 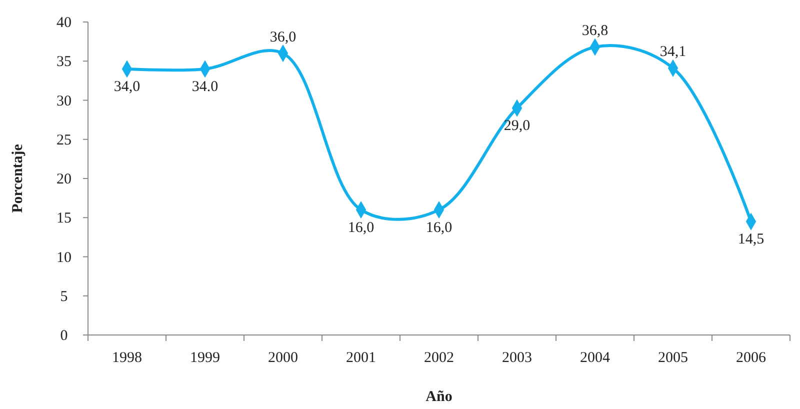 What do you see at coordinates (439, 358) in the screenshot?
I see `x-tick-label: 2002` at bounding box center [439, 358].